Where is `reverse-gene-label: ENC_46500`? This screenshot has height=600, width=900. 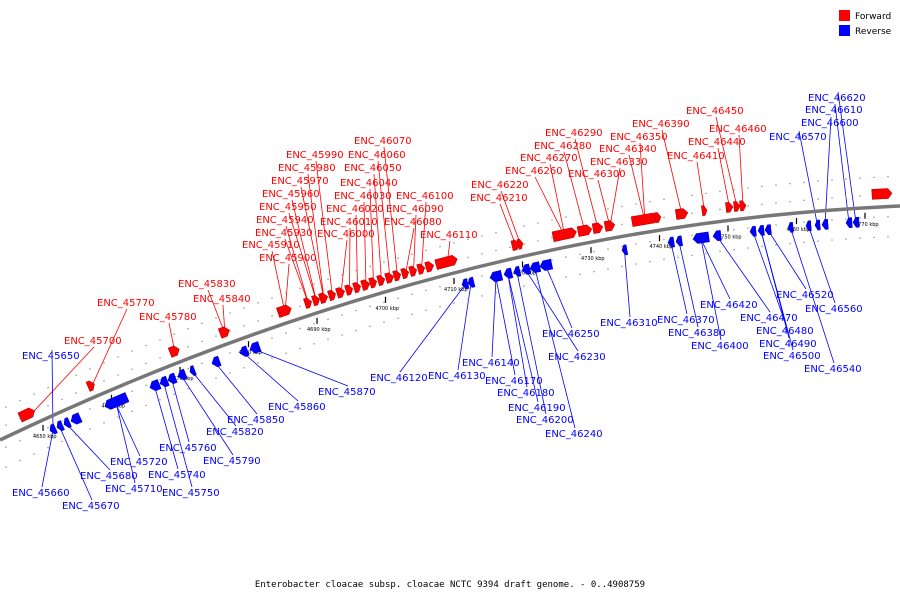
reverse-gene-label: ENC_46500 is located at coordinates (792, 356).